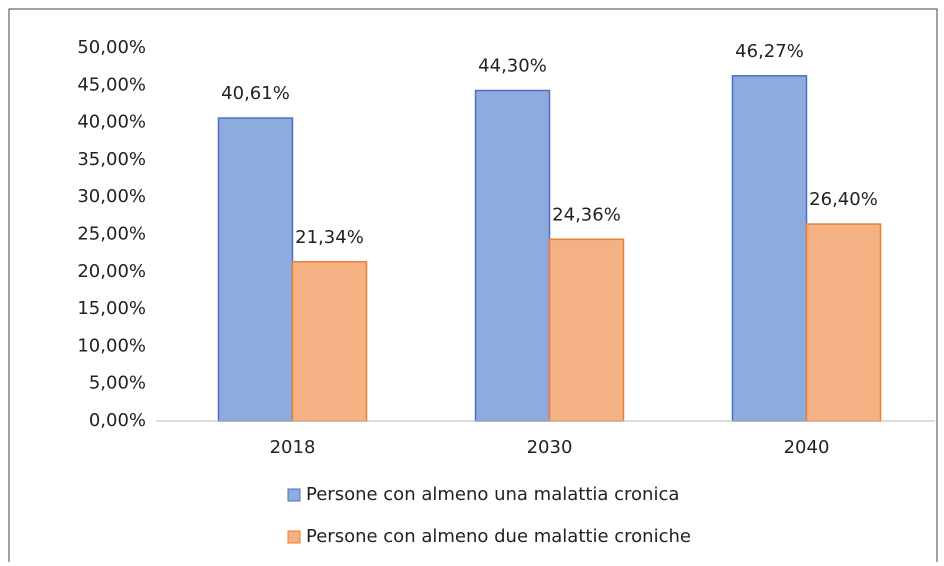 The image size is (944, 566). What do you see at coordinates (512, 66) in the screenshot?
I see `data-label: 44,30%` at bounding box center [512, 66].